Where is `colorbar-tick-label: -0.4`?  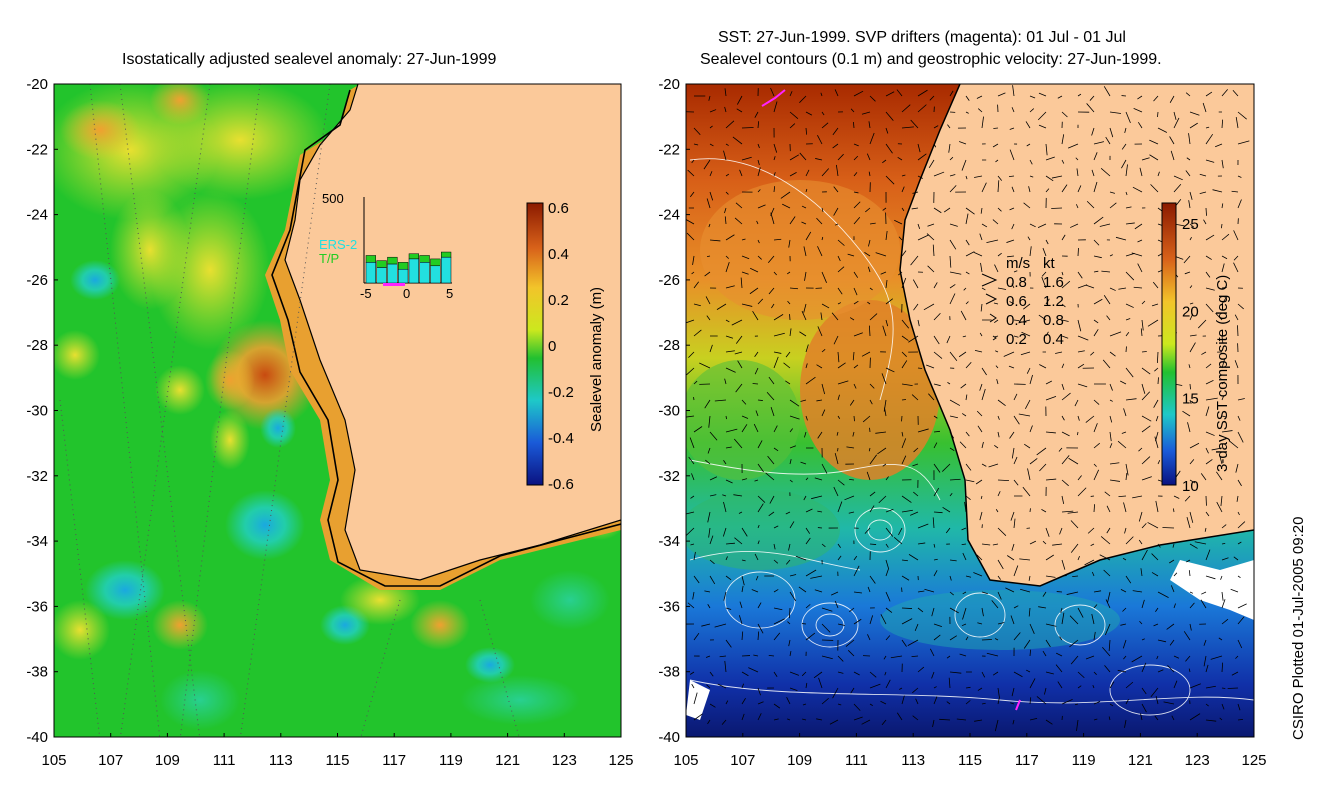
colorbar-tick-label: -0.4 is located at coordinates (561, 438).